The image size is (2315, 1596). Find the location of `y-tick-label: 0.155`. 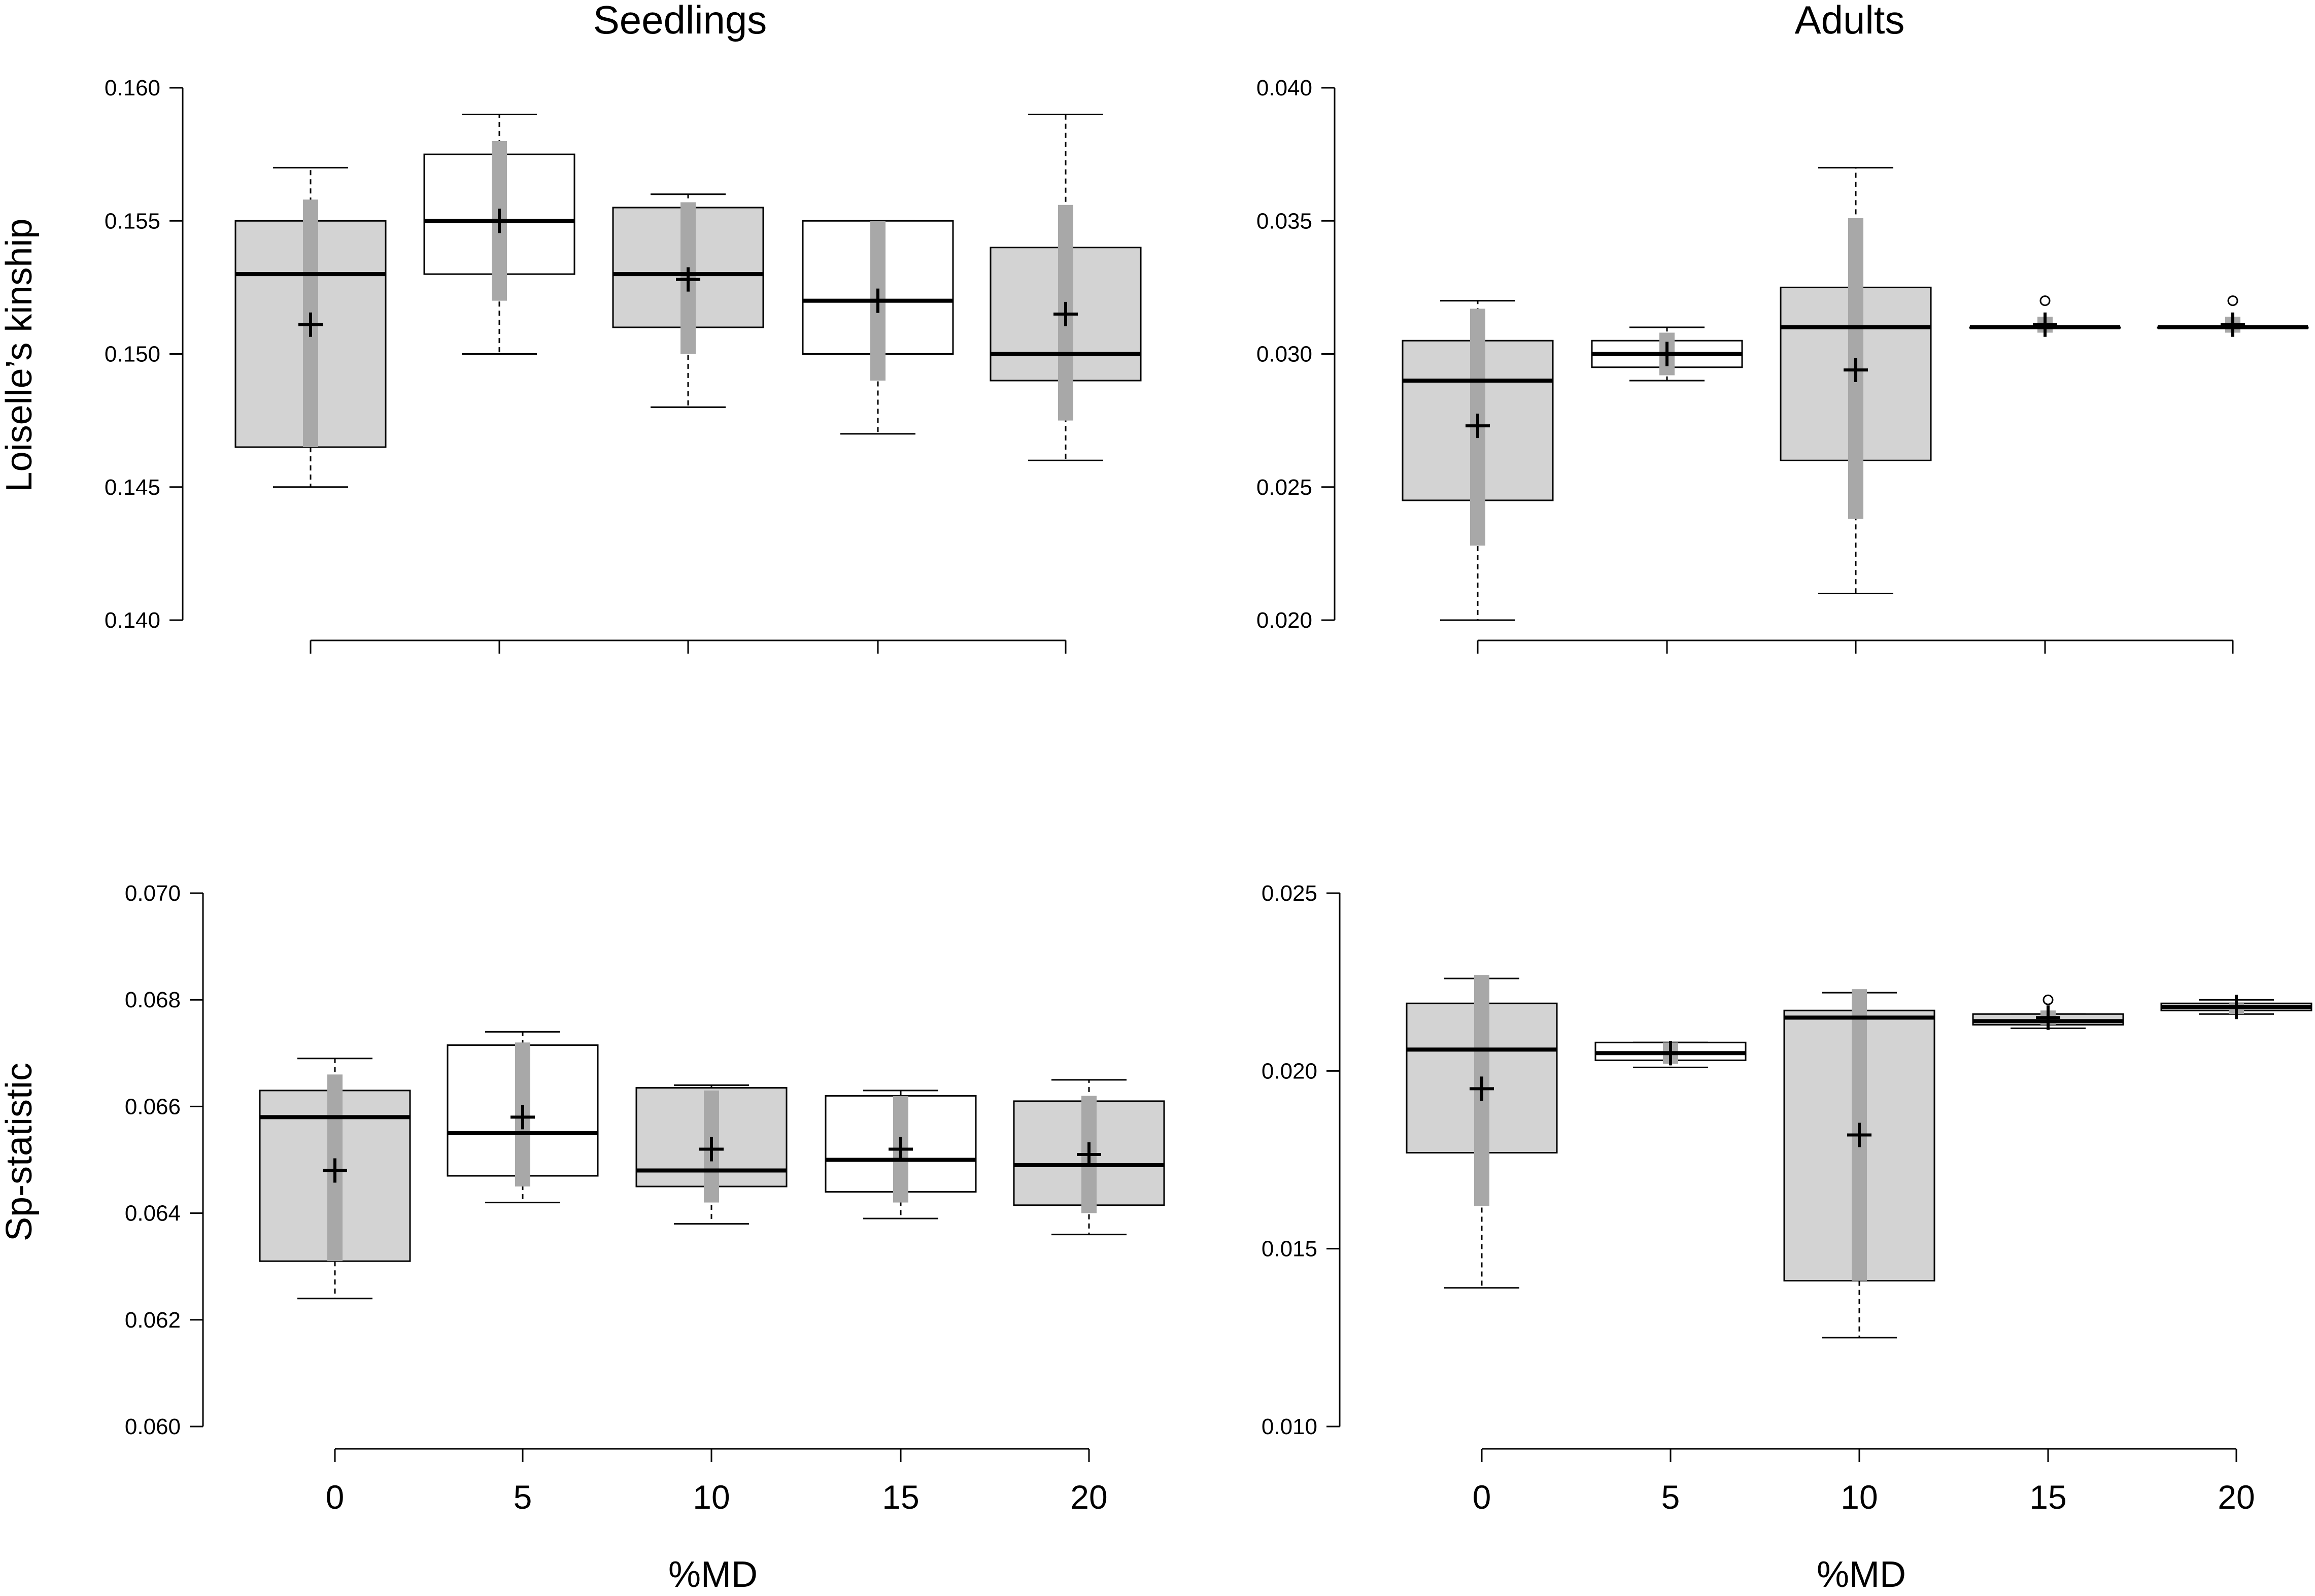

y-tick-label: 0.155 is located at coordinates (132, 221).